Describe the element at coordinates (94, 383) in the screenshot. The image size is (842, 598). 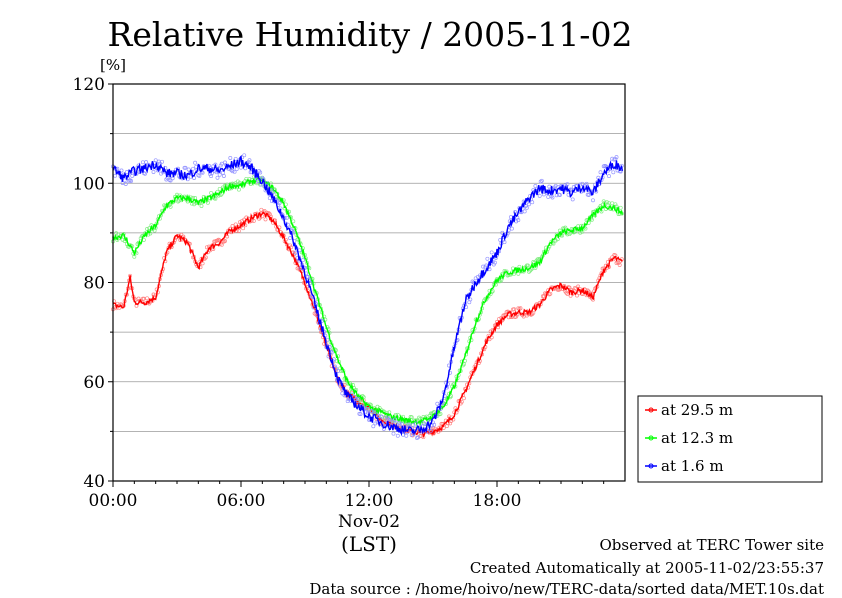
I see `y-tick-label: 60` at that location.